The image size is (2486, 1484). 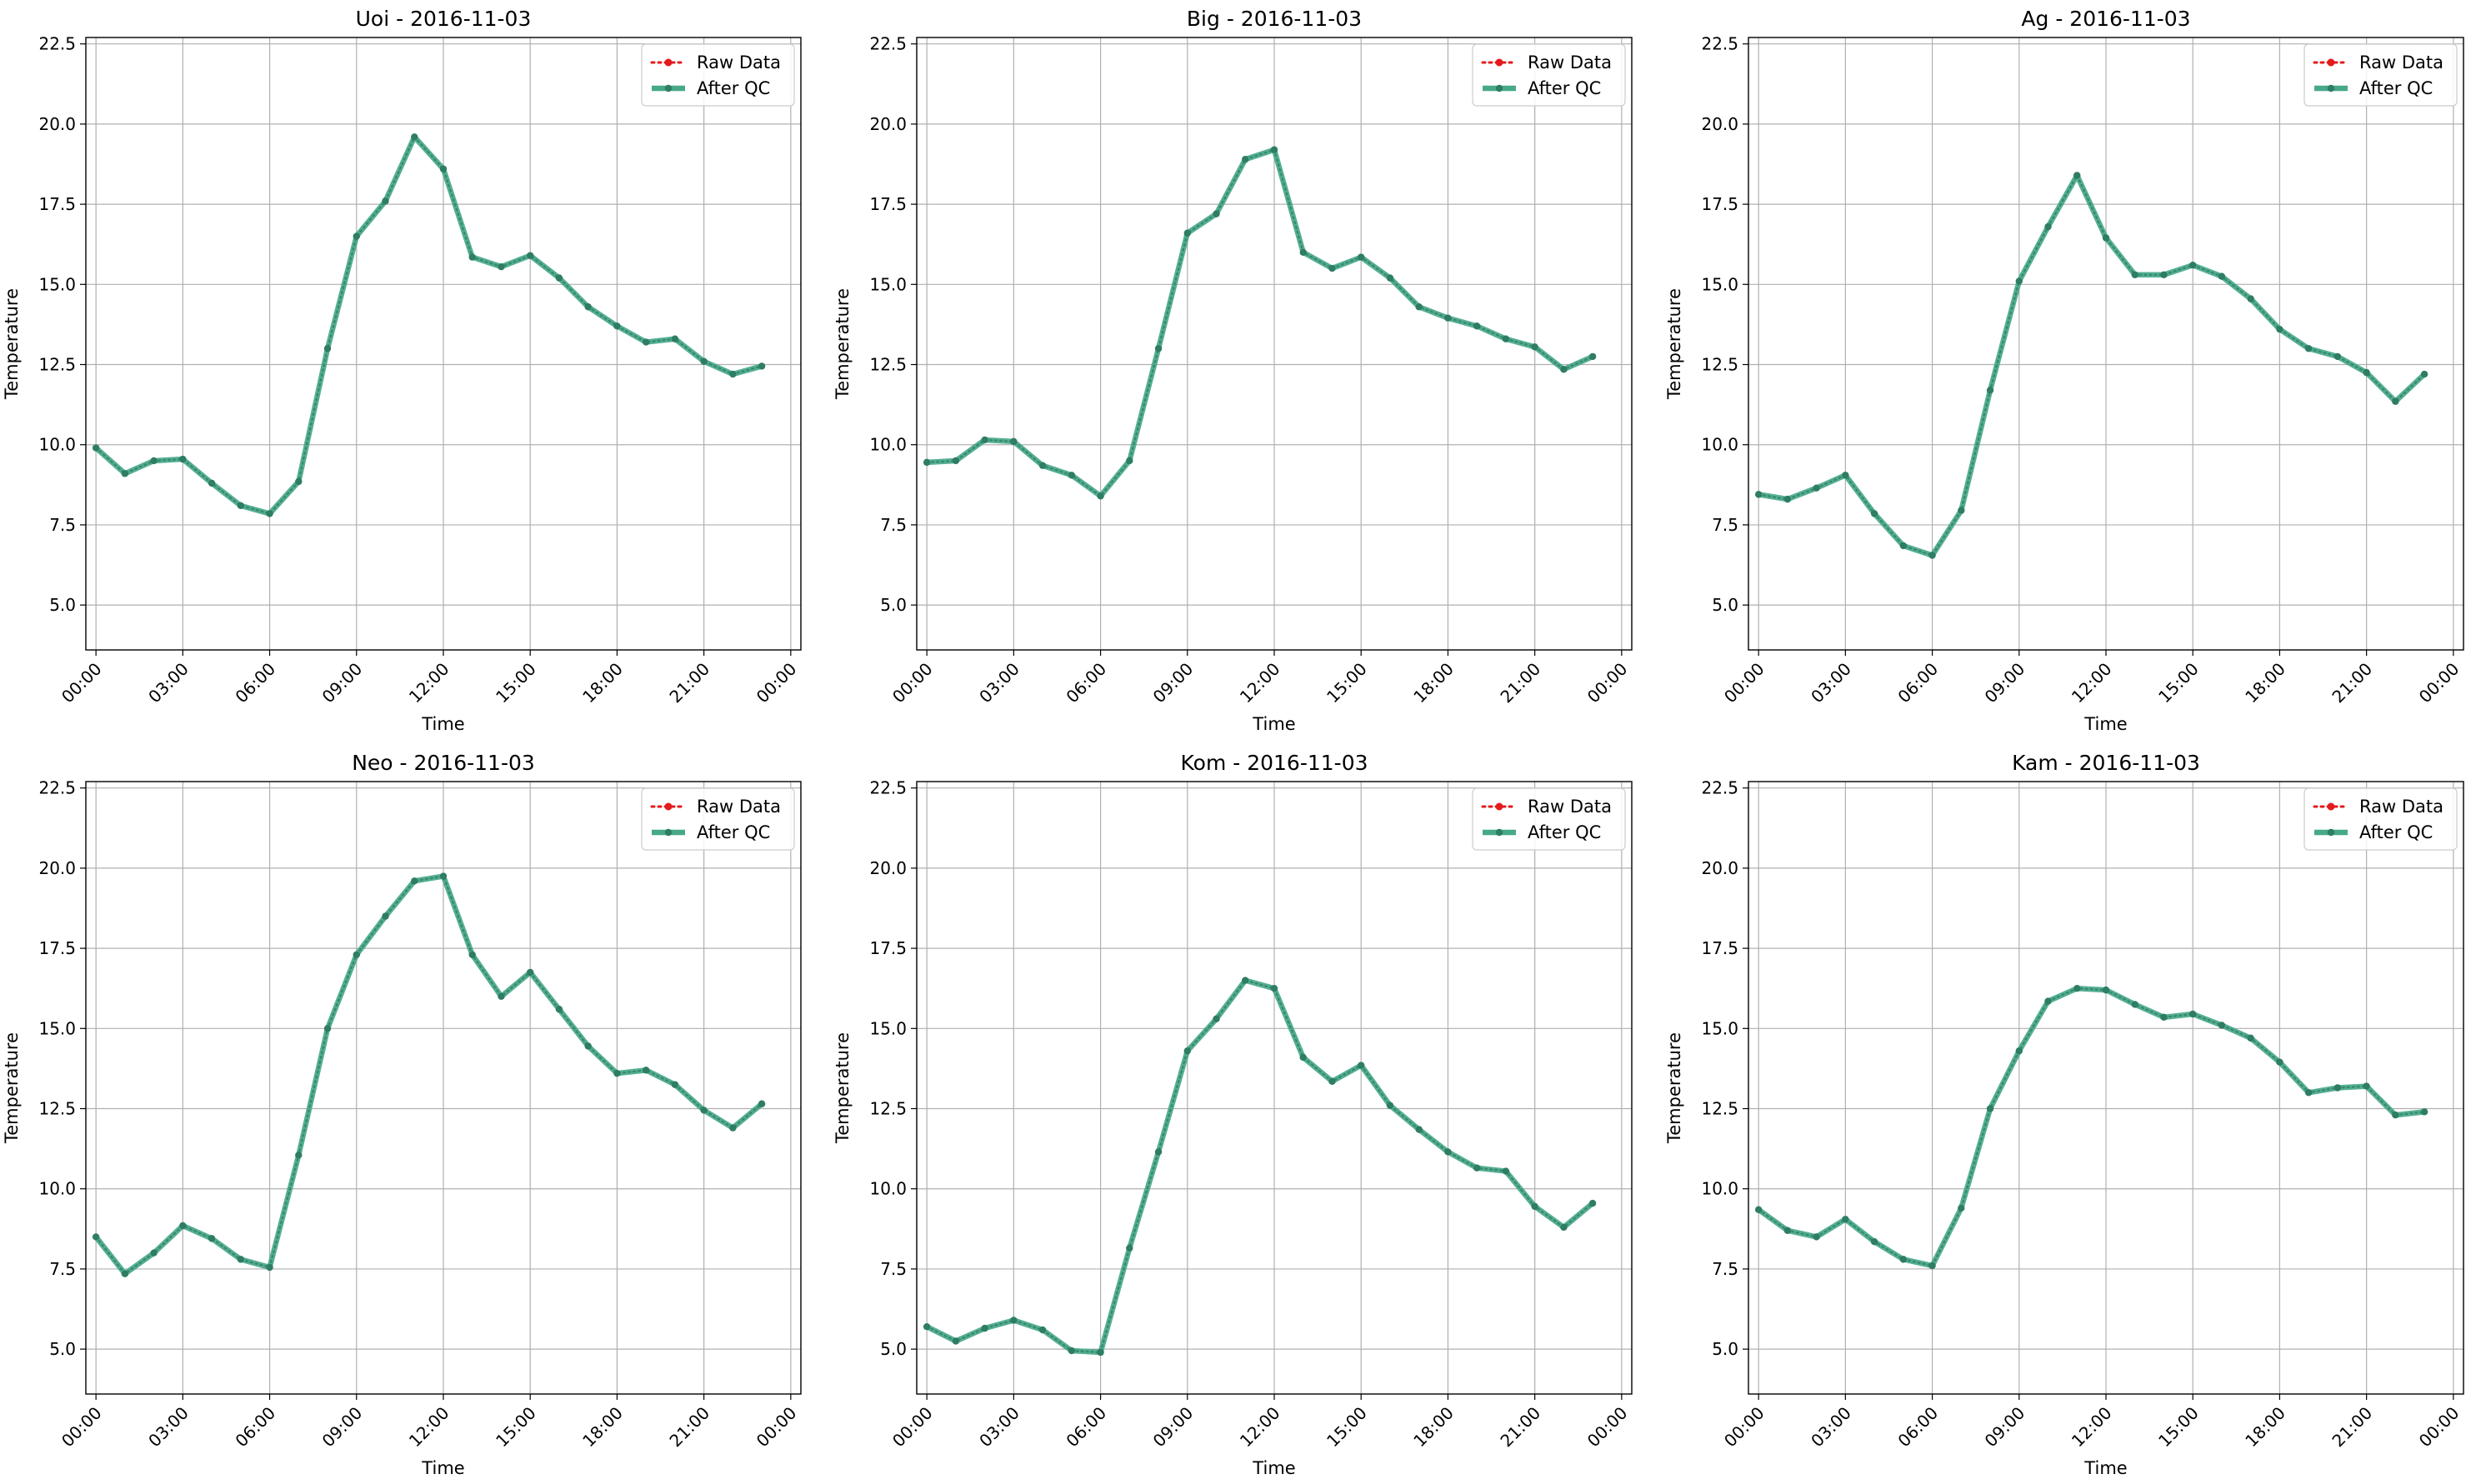 What do you see at coordinates (342, 1427) in the screenshot?
I see `x-tick-label: 09:00` at bounding box center [342, 1427].